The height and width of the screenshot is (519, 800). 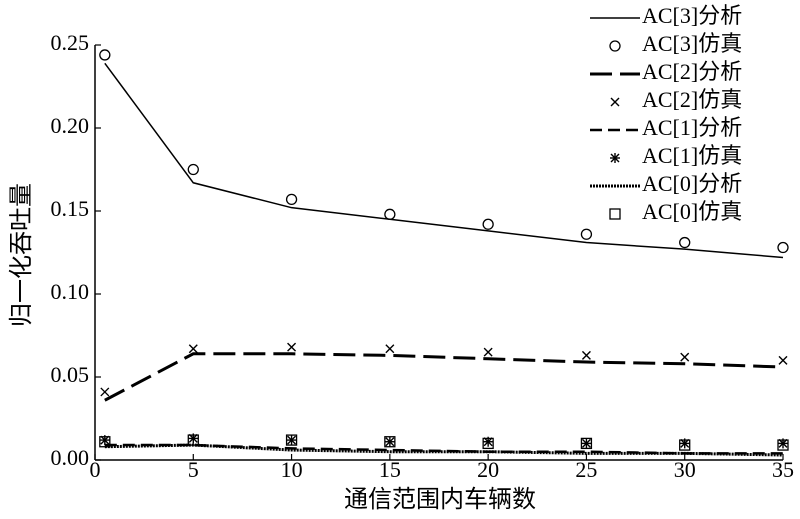 I want to click on y-tick-label: 0.20, so click(x=70, y=125).